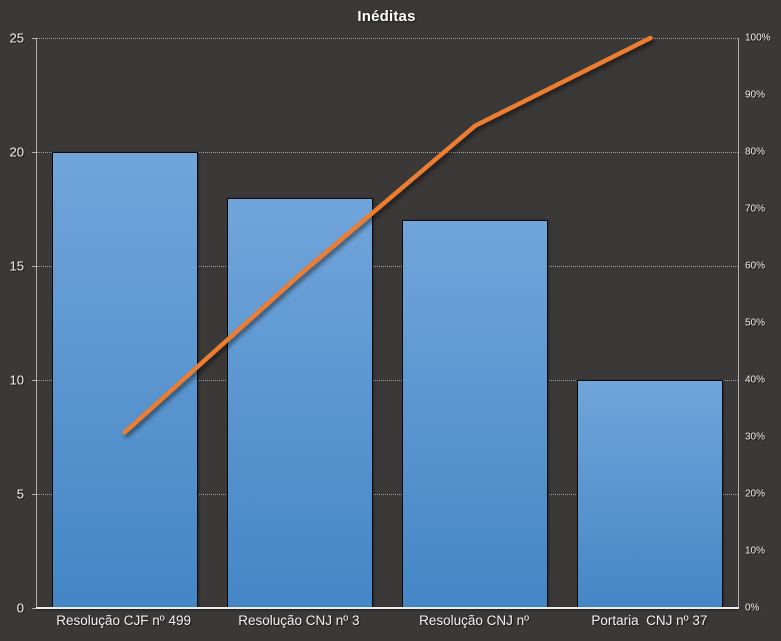 This screenshot has width=781, height=641. I want to click on x-axis-category-label: Portaria CNJ nº 37, so click(649, 620).